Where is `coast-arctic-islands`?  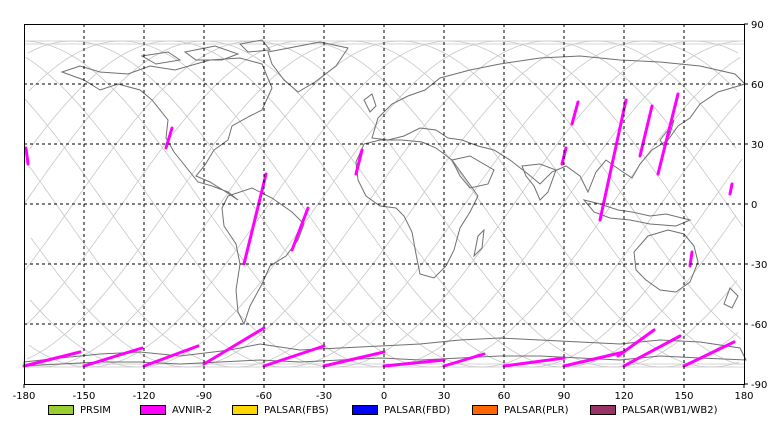 coast-arctic-islands is located at coordinates (205, 52).